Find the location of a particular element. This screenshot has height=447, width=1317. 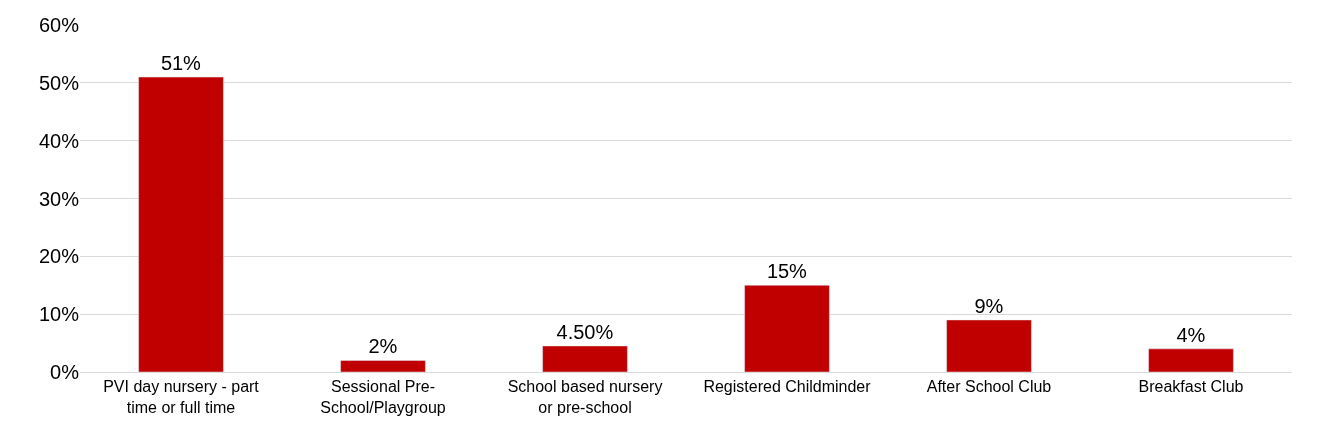

data-label: 15% is located at coordinates (787, 271).